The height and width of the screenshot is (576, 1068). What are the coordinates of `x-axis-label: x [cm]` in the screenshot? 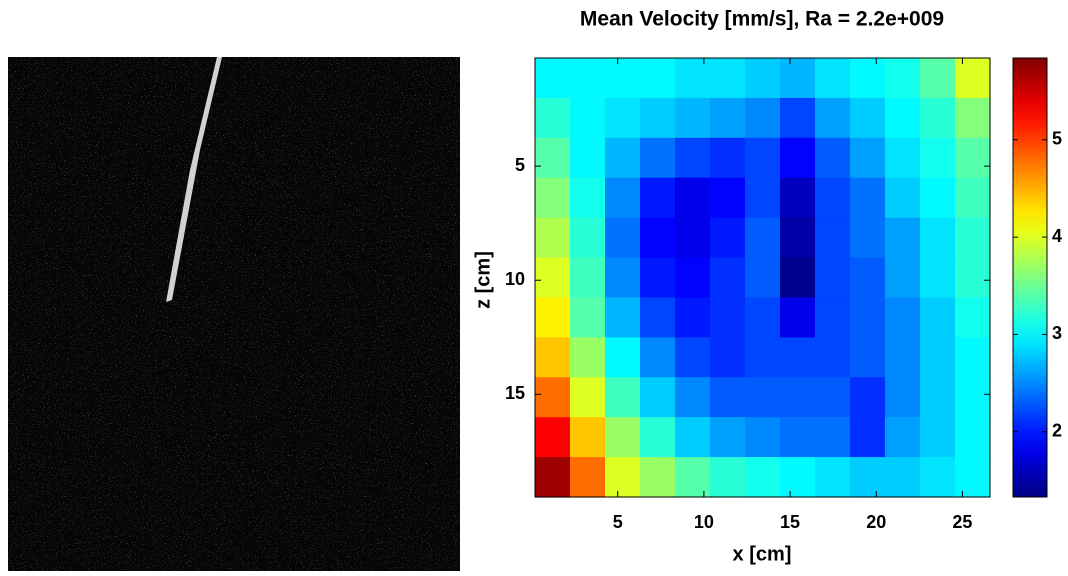 It's located at (762, 554).